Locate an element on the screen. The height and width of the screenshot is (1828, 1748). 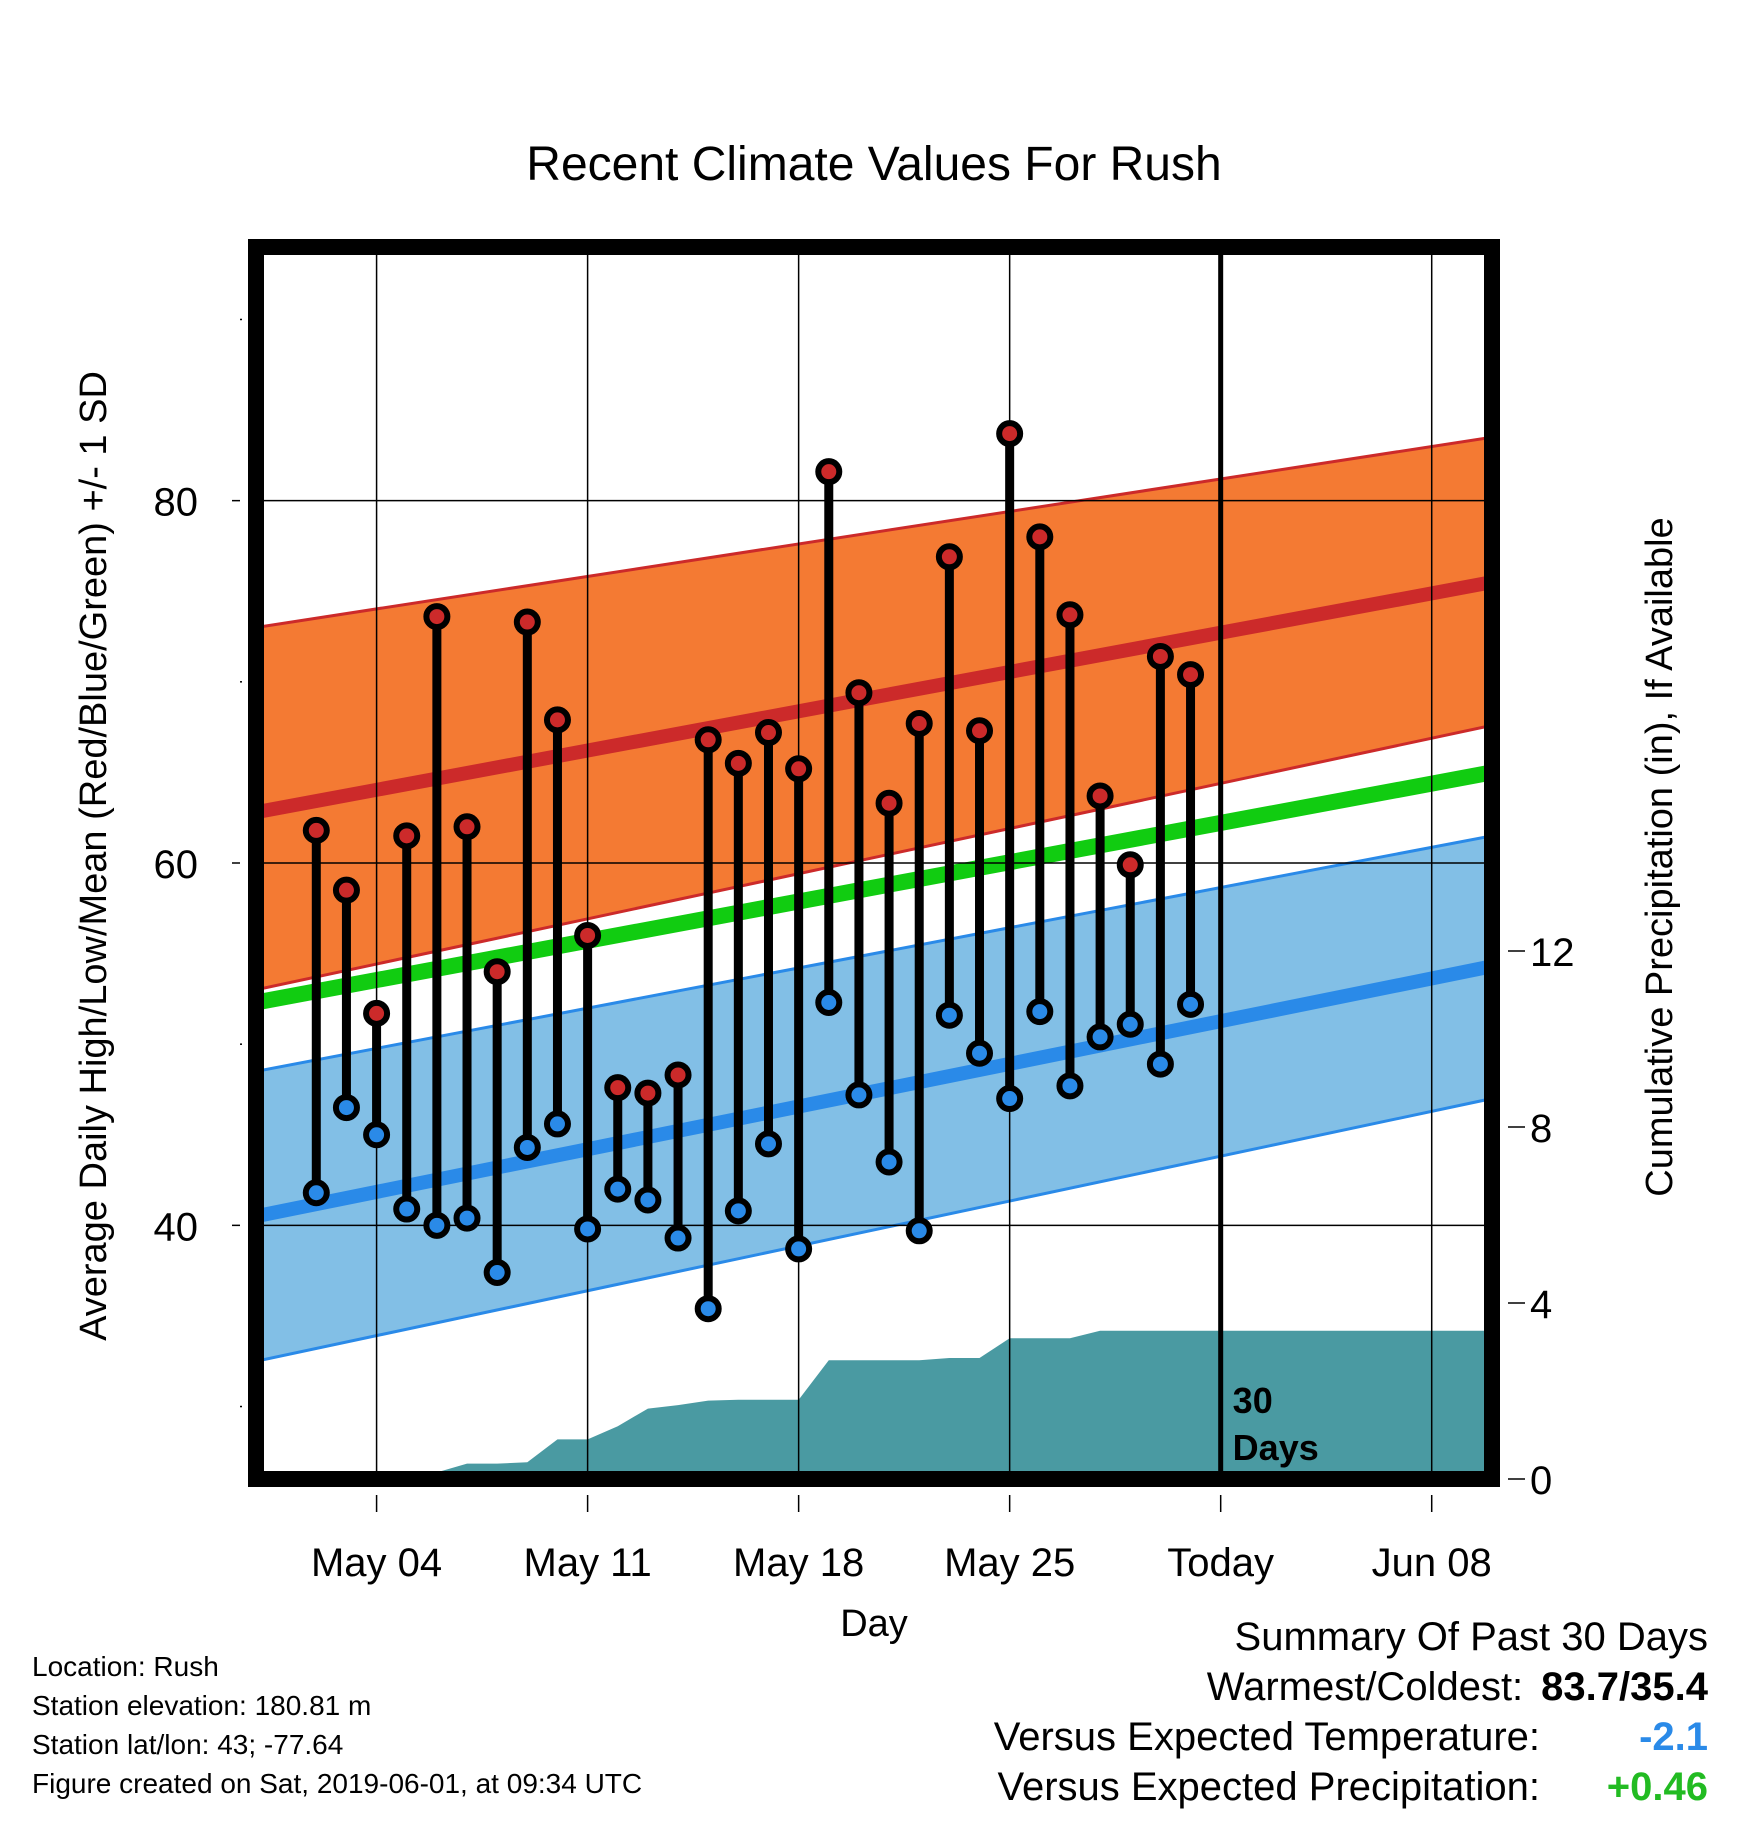
mean-normal-line is located at coordinates (874, 887).